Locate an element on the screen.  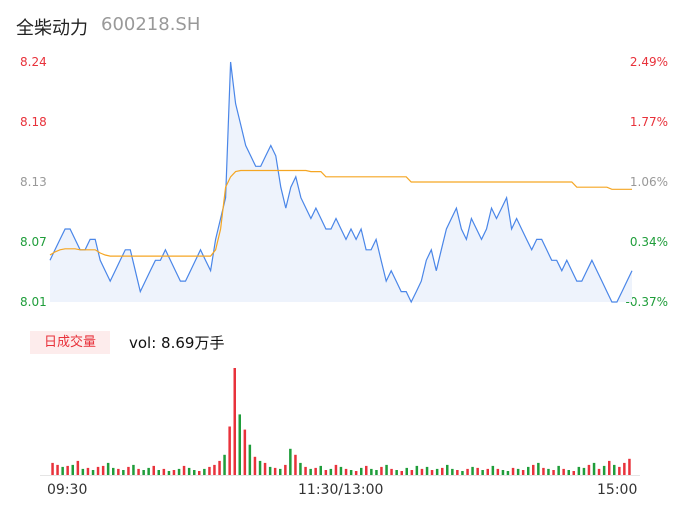
x-tick-open: 09:30 is located at coordinates (67, 490).